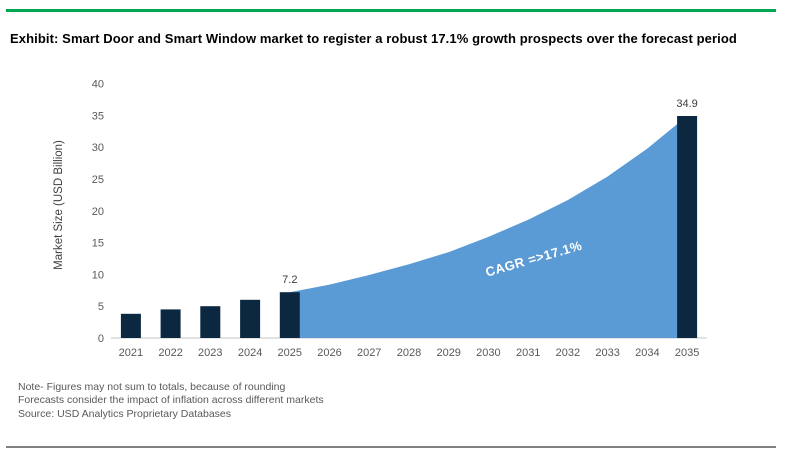 The height and width of the screenshot is (463, 794). Describe the element at coordinates (528, 353) in the screenshot. I see `x-tick-2031: 2031` at that location.